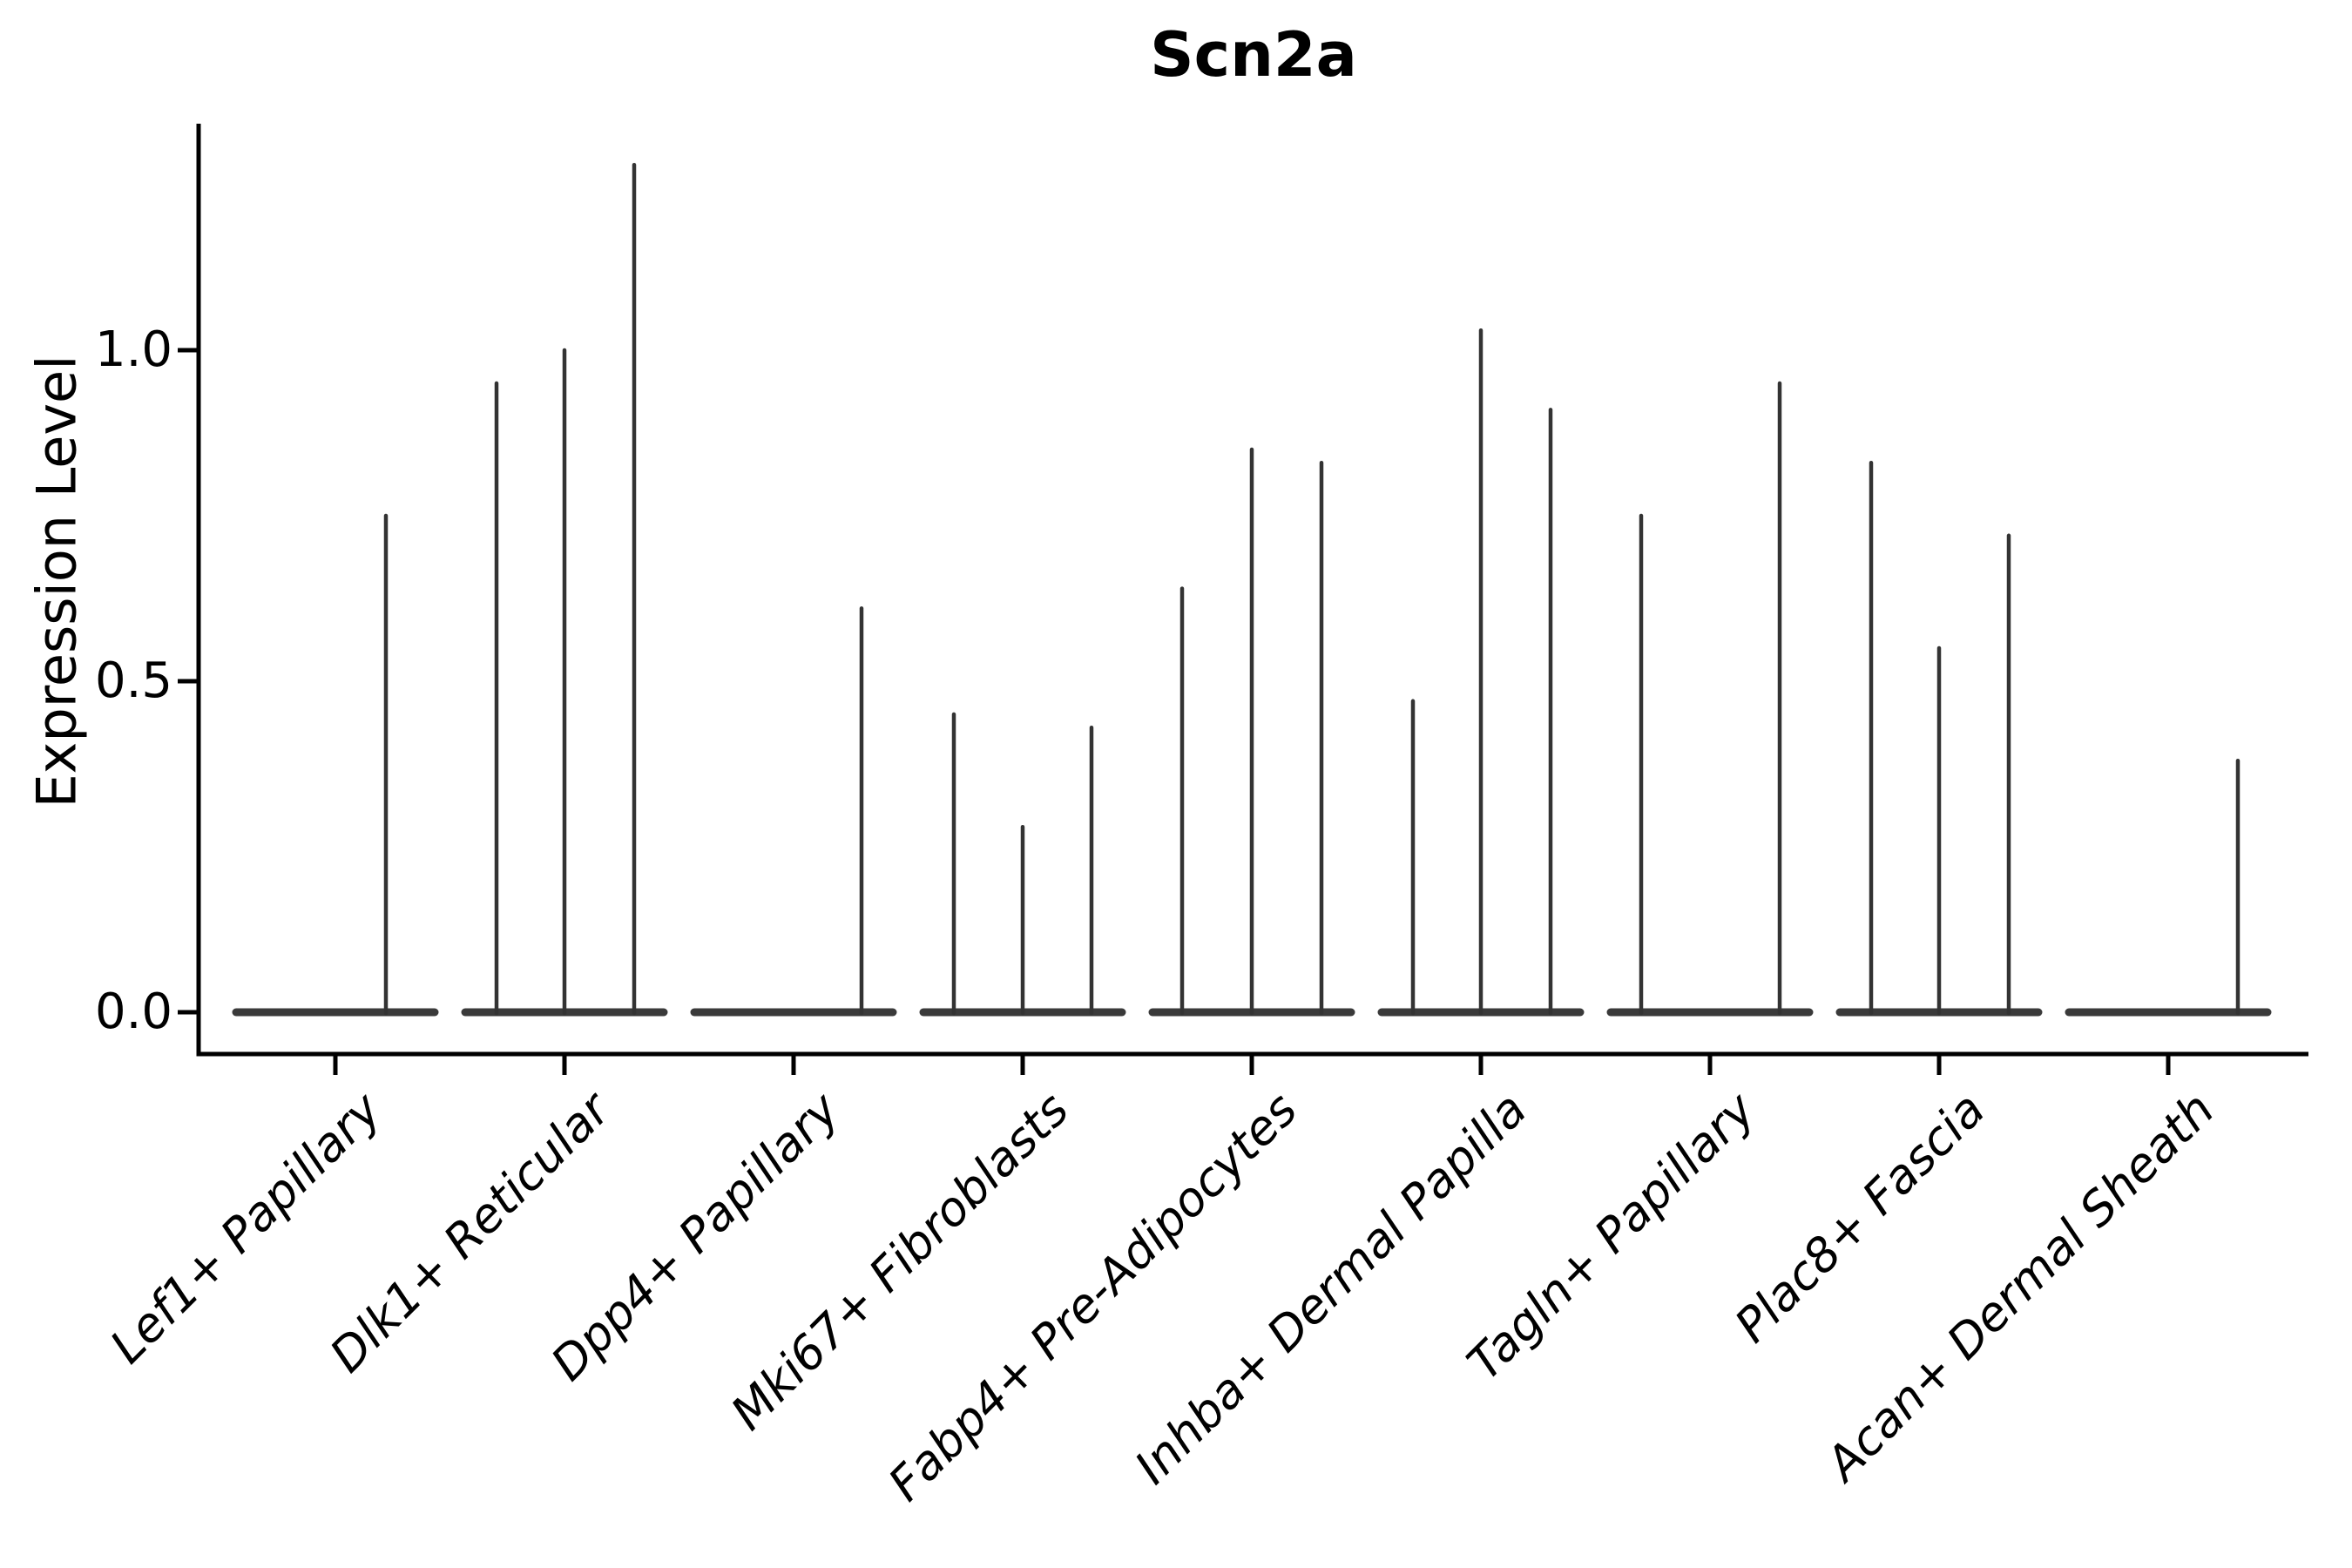  Describe the element at coordinates (133, 349) in the screenshot. I see `y-tick-label: 1.0` at that location.